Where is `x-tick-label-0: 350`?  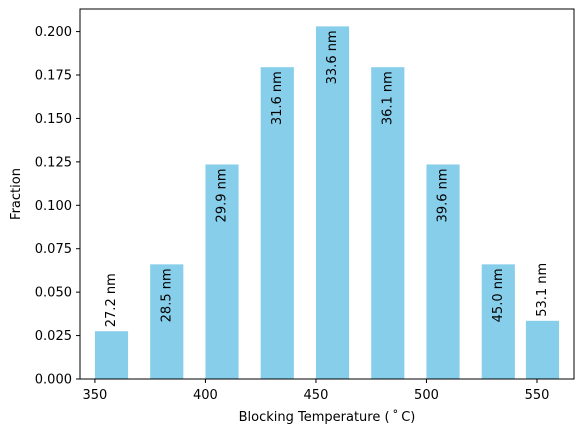
x-tick-label-0: 350 is located at coordinates (95, 395).